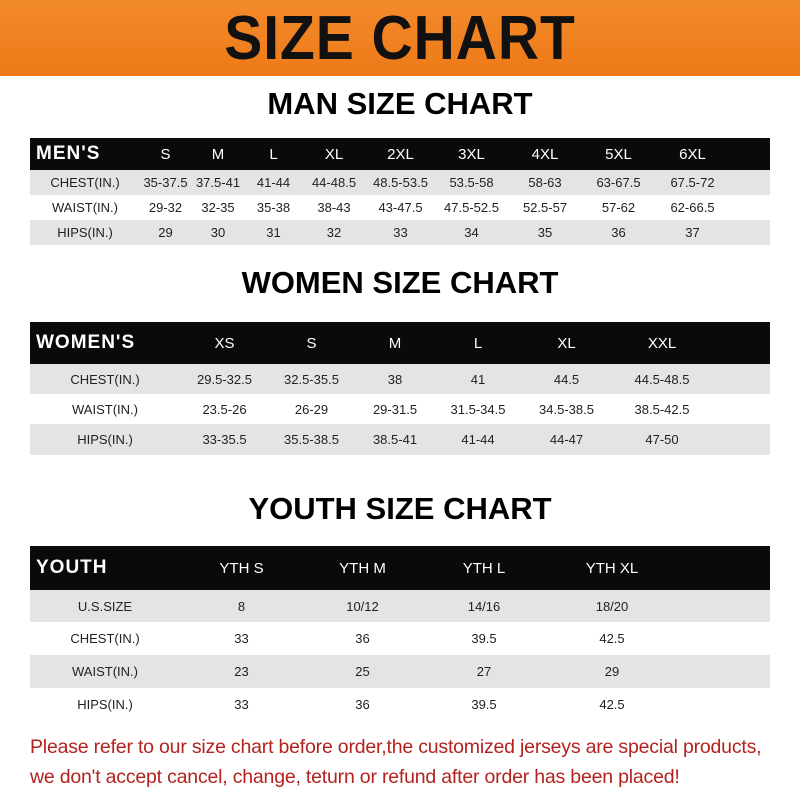 The height and width of the screenshot is (800, 800). I want to click on cell: 27, so click(484, 671).